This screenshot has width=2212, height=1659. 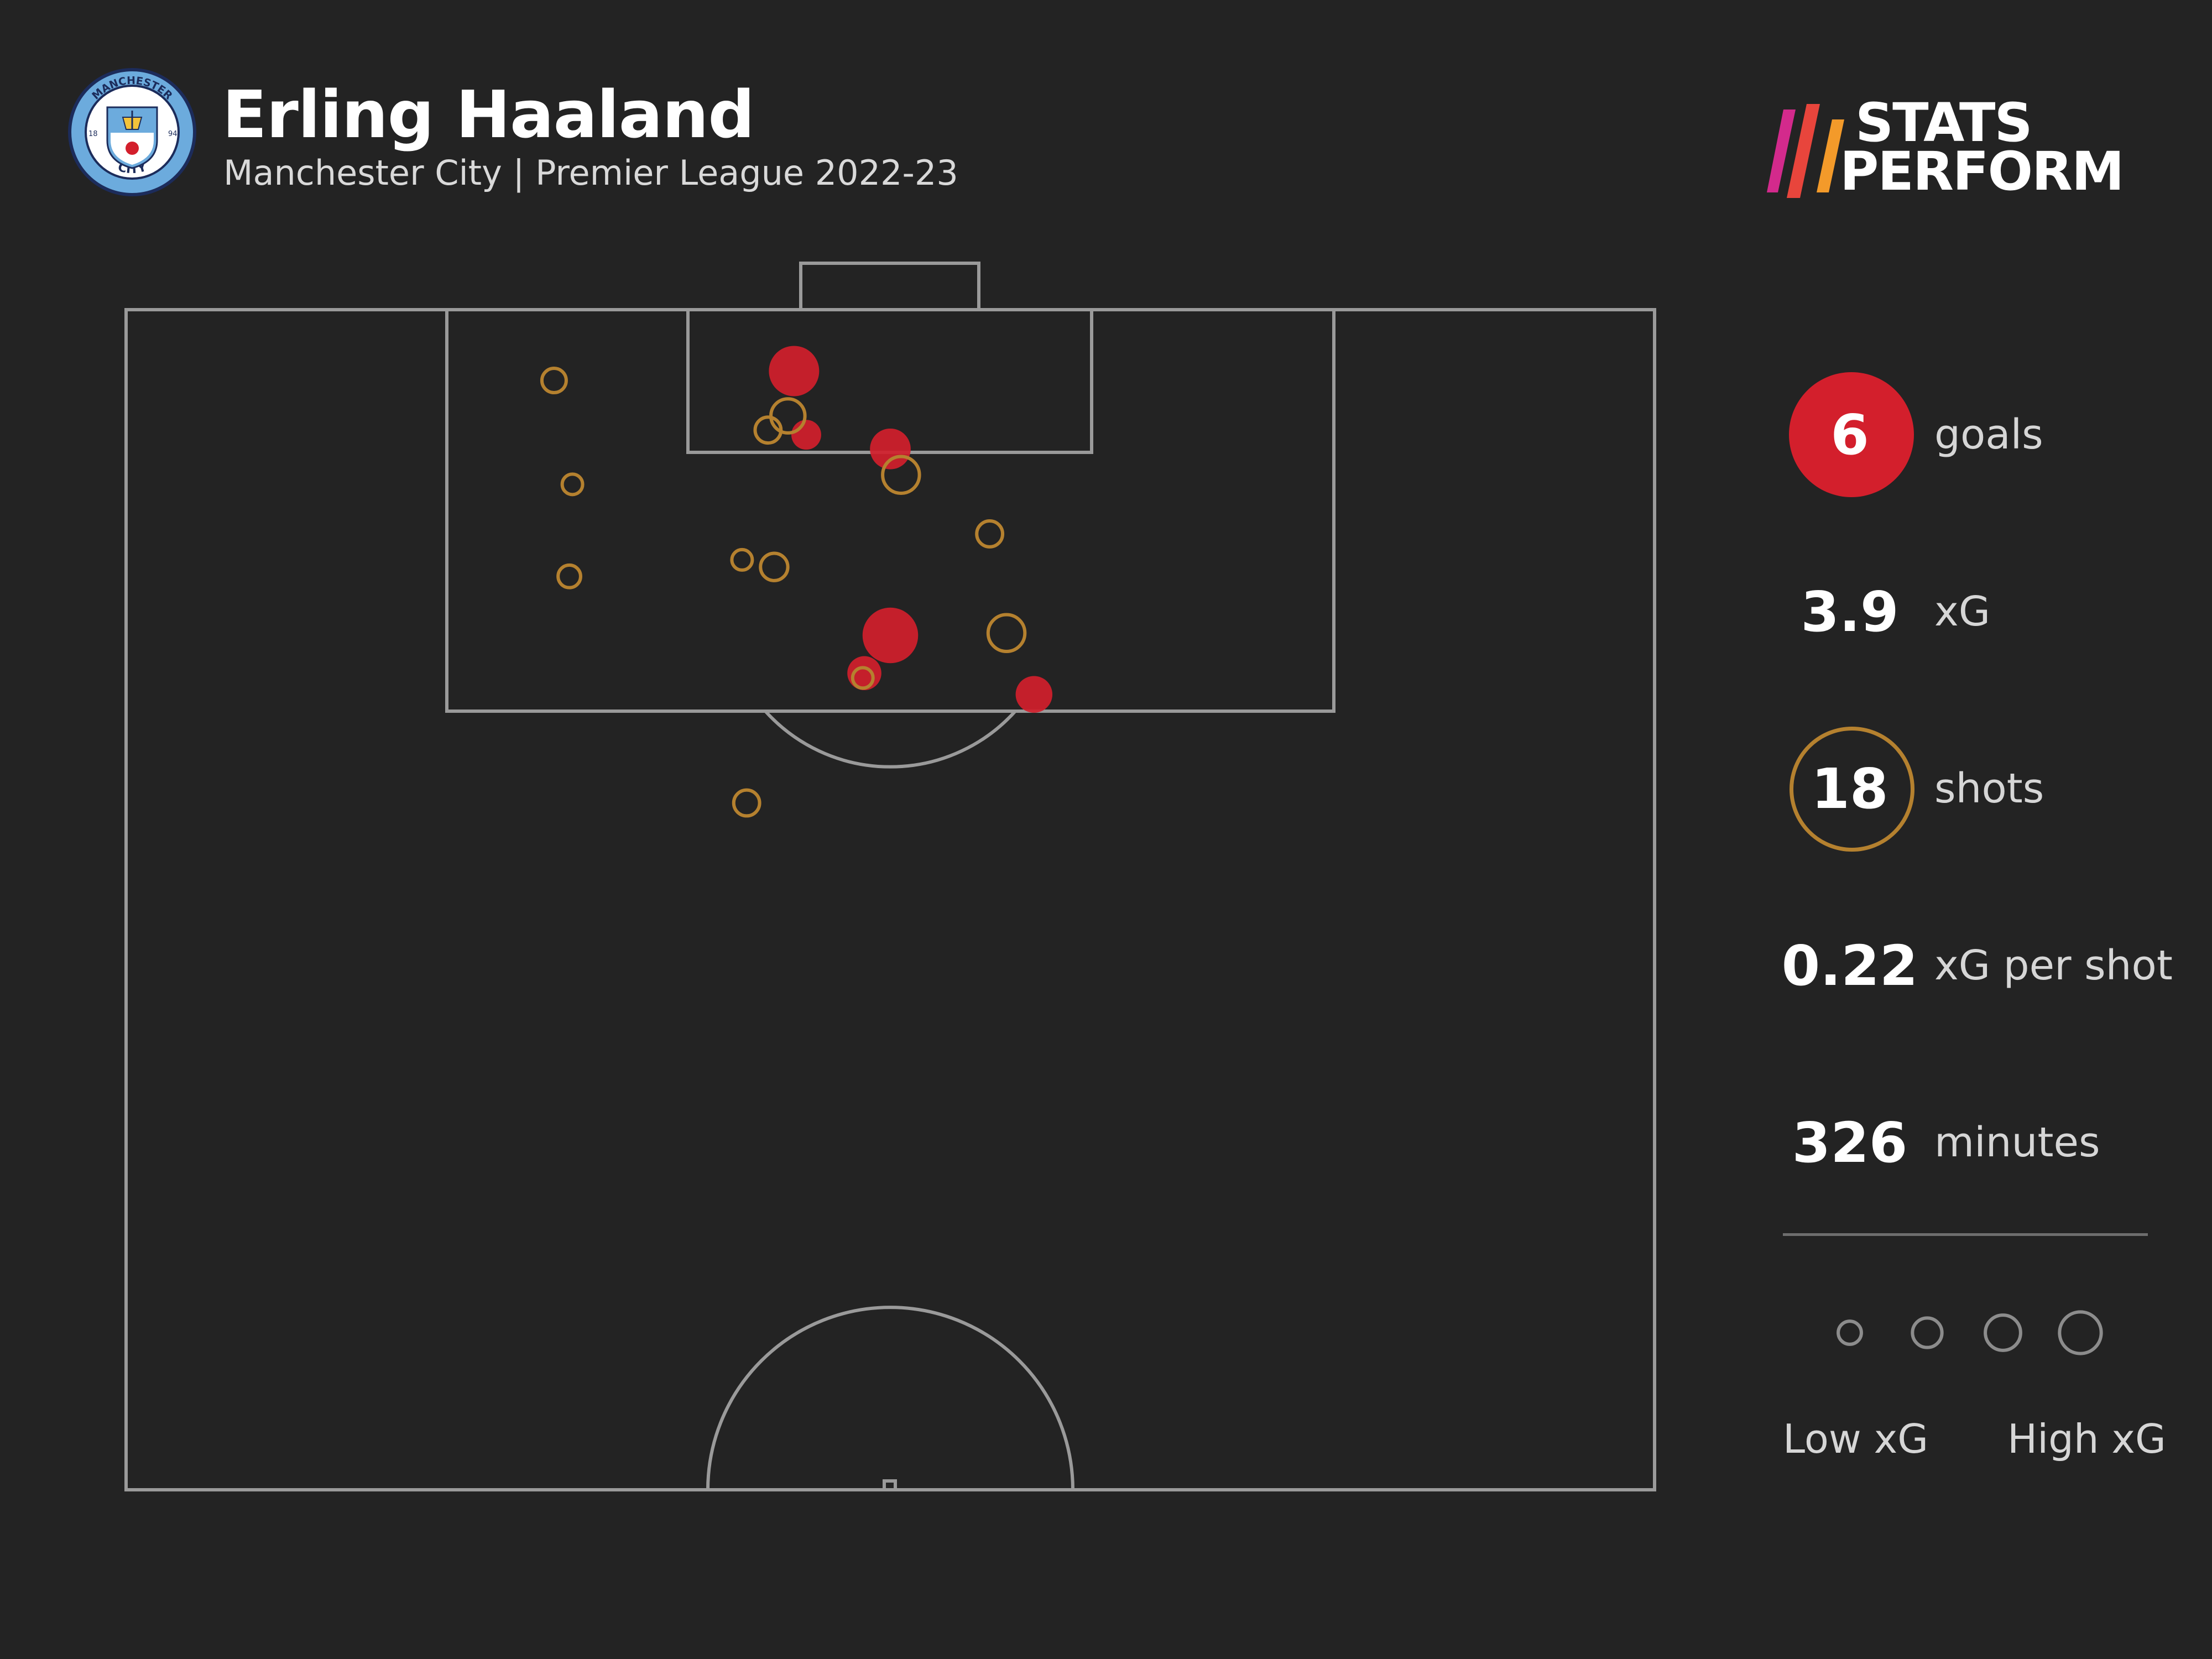 What do you see at coordinates (1806, 151) in the screenshot?
I see `stats-perform-slash-icon` at bounding box center [1806, 151].